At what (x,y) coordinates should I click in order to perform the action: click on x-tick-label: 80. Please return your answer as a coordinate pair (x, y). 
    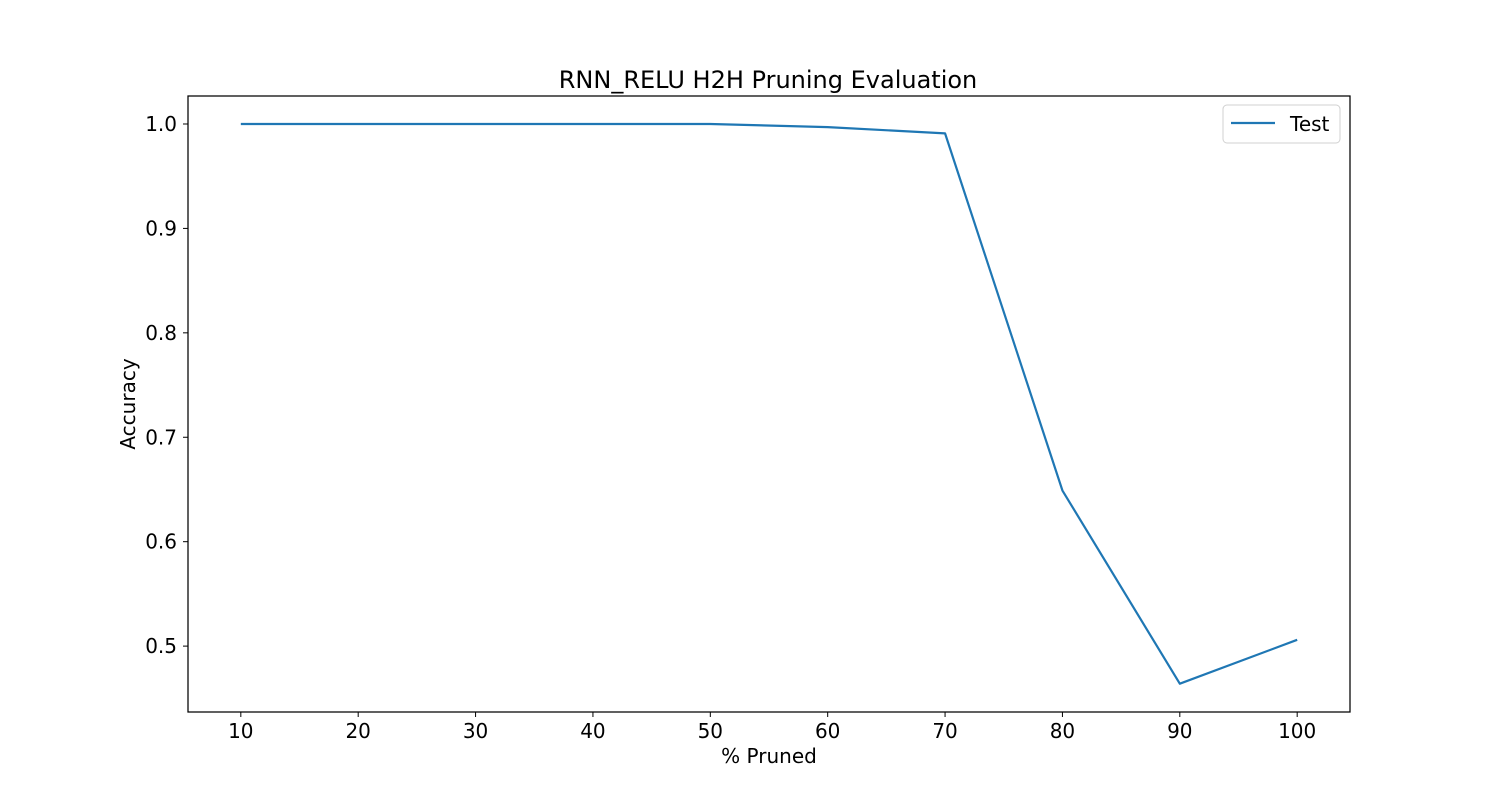
    Looking at the image, I should click on (1062, 731).